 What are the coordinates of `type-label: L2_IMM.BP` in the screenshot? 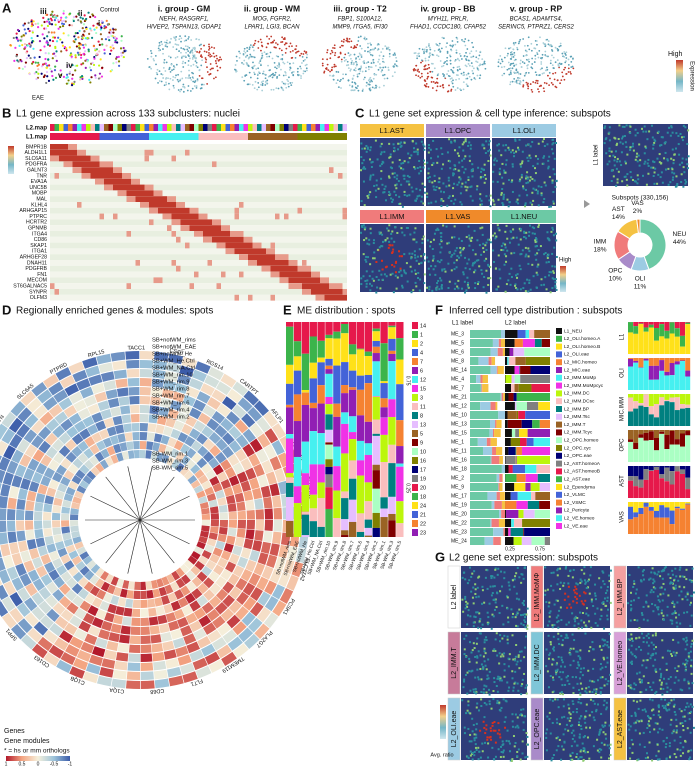 It's located at (576, 409).